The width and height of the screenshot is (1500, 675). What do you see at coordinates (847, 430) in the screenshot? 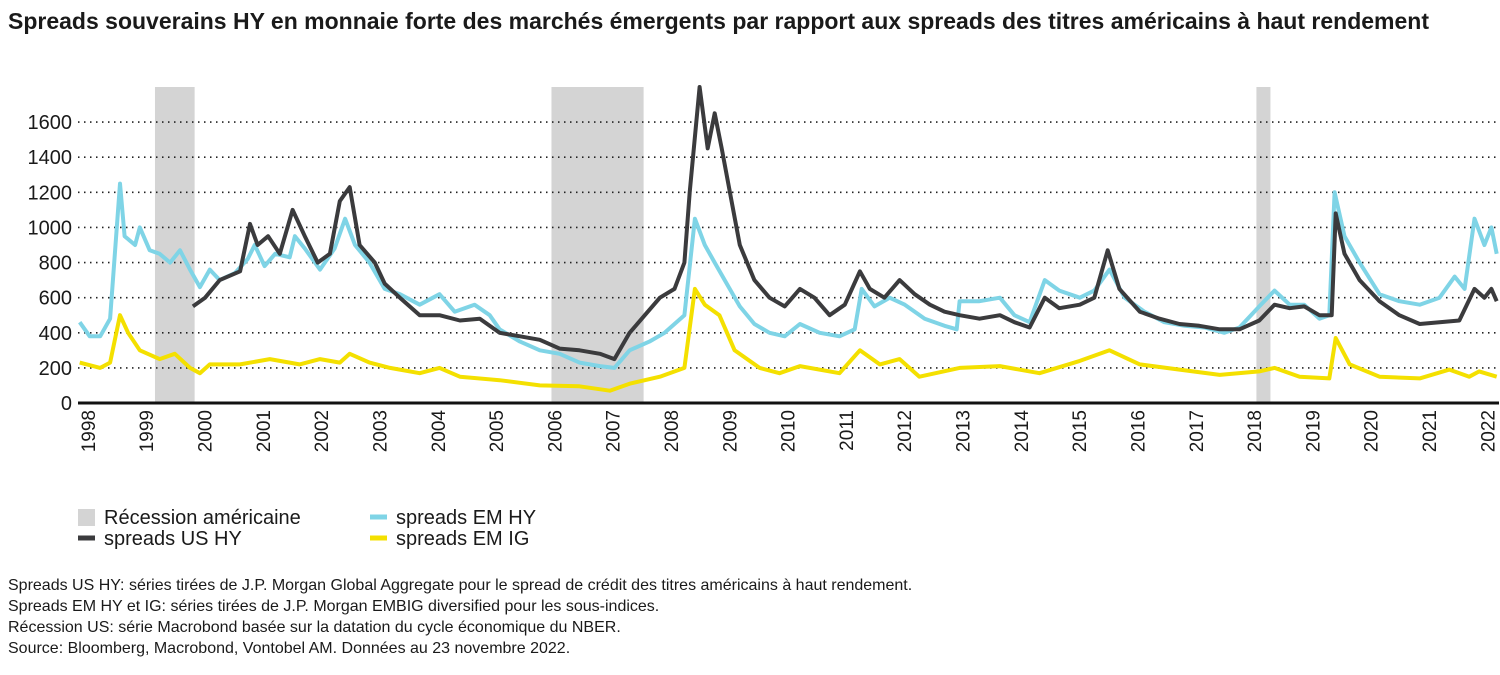
I see `x-tick-label: 2011` at bounding box center [847, 430].